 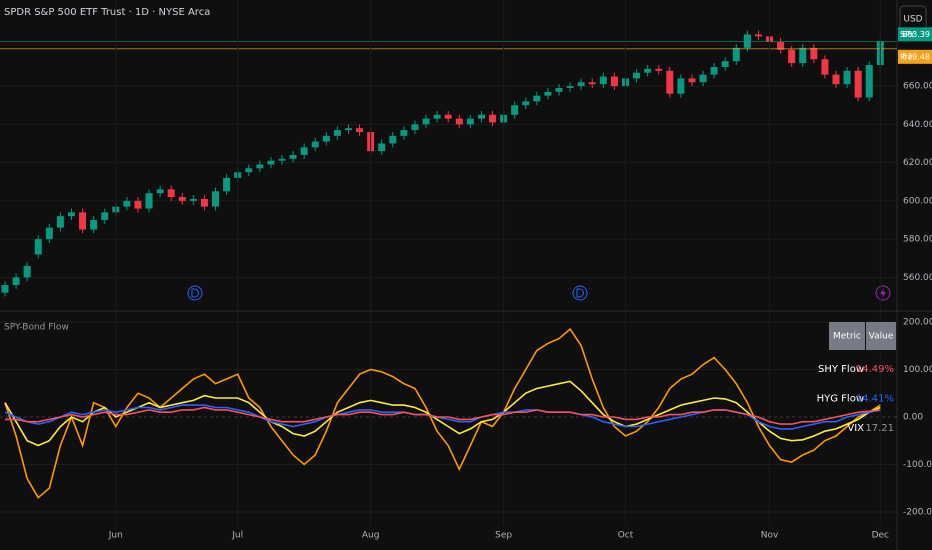 I want to click on price-badge-value: 679.48, so click(x=916, y=56).